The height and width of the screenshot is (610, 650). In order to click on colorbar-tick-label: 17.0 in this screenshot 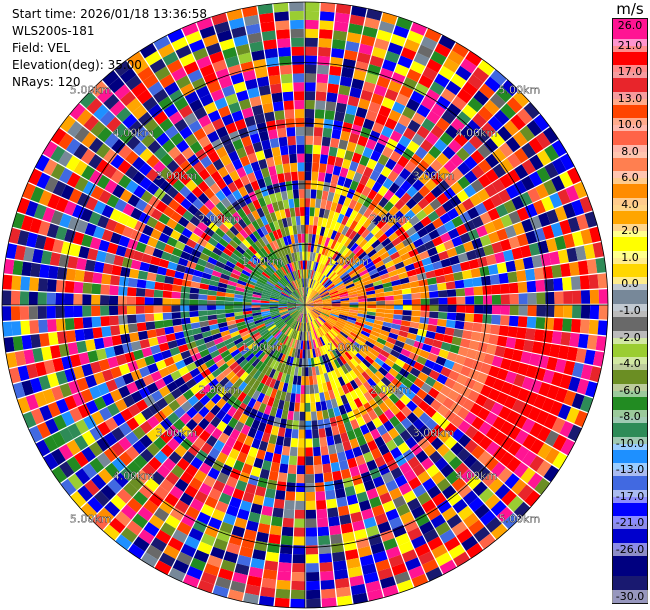, I will do `click(630, 72)`.